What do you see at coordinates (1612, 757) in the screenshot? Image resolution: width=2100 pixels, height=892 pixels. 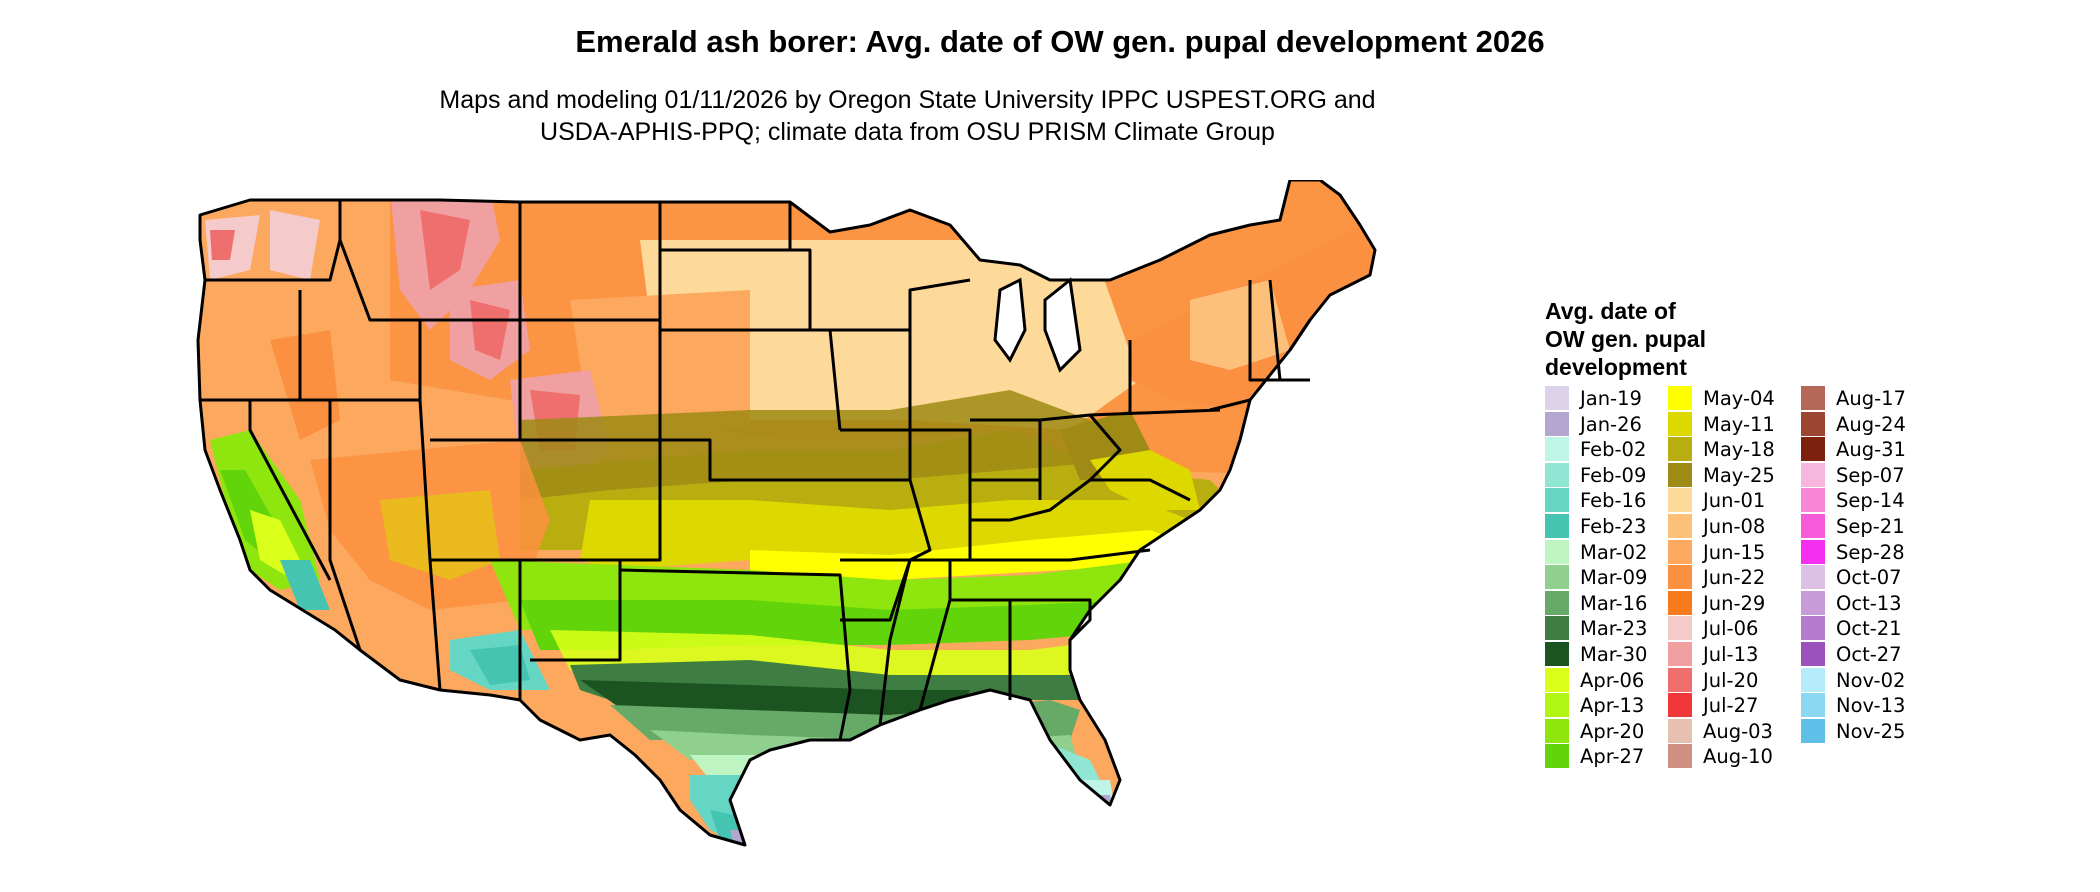 I see `legend-label: Apr-27` at bounding box center [1612, 757].